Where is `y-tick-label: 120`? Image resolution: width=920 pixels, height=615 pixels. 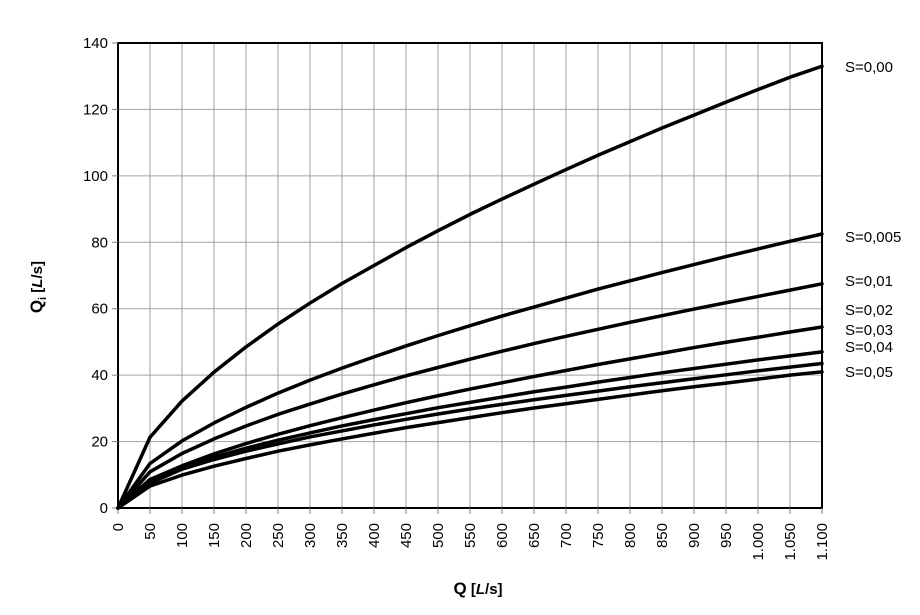
y-tick-label: 120 is located at coordinates (95, 109).